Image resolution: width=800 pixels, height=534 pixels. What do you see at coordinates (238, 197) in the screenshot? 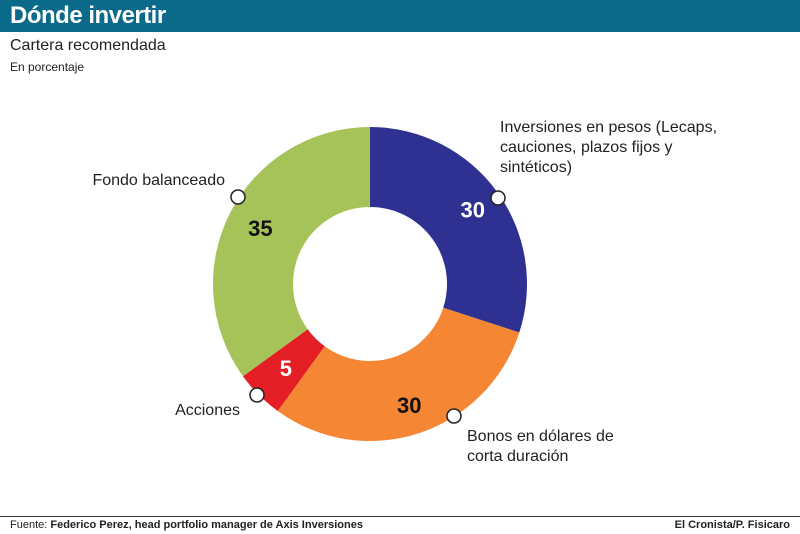
I see `callout-dot-fondo-balanceado` at bounding box center [238, 197].